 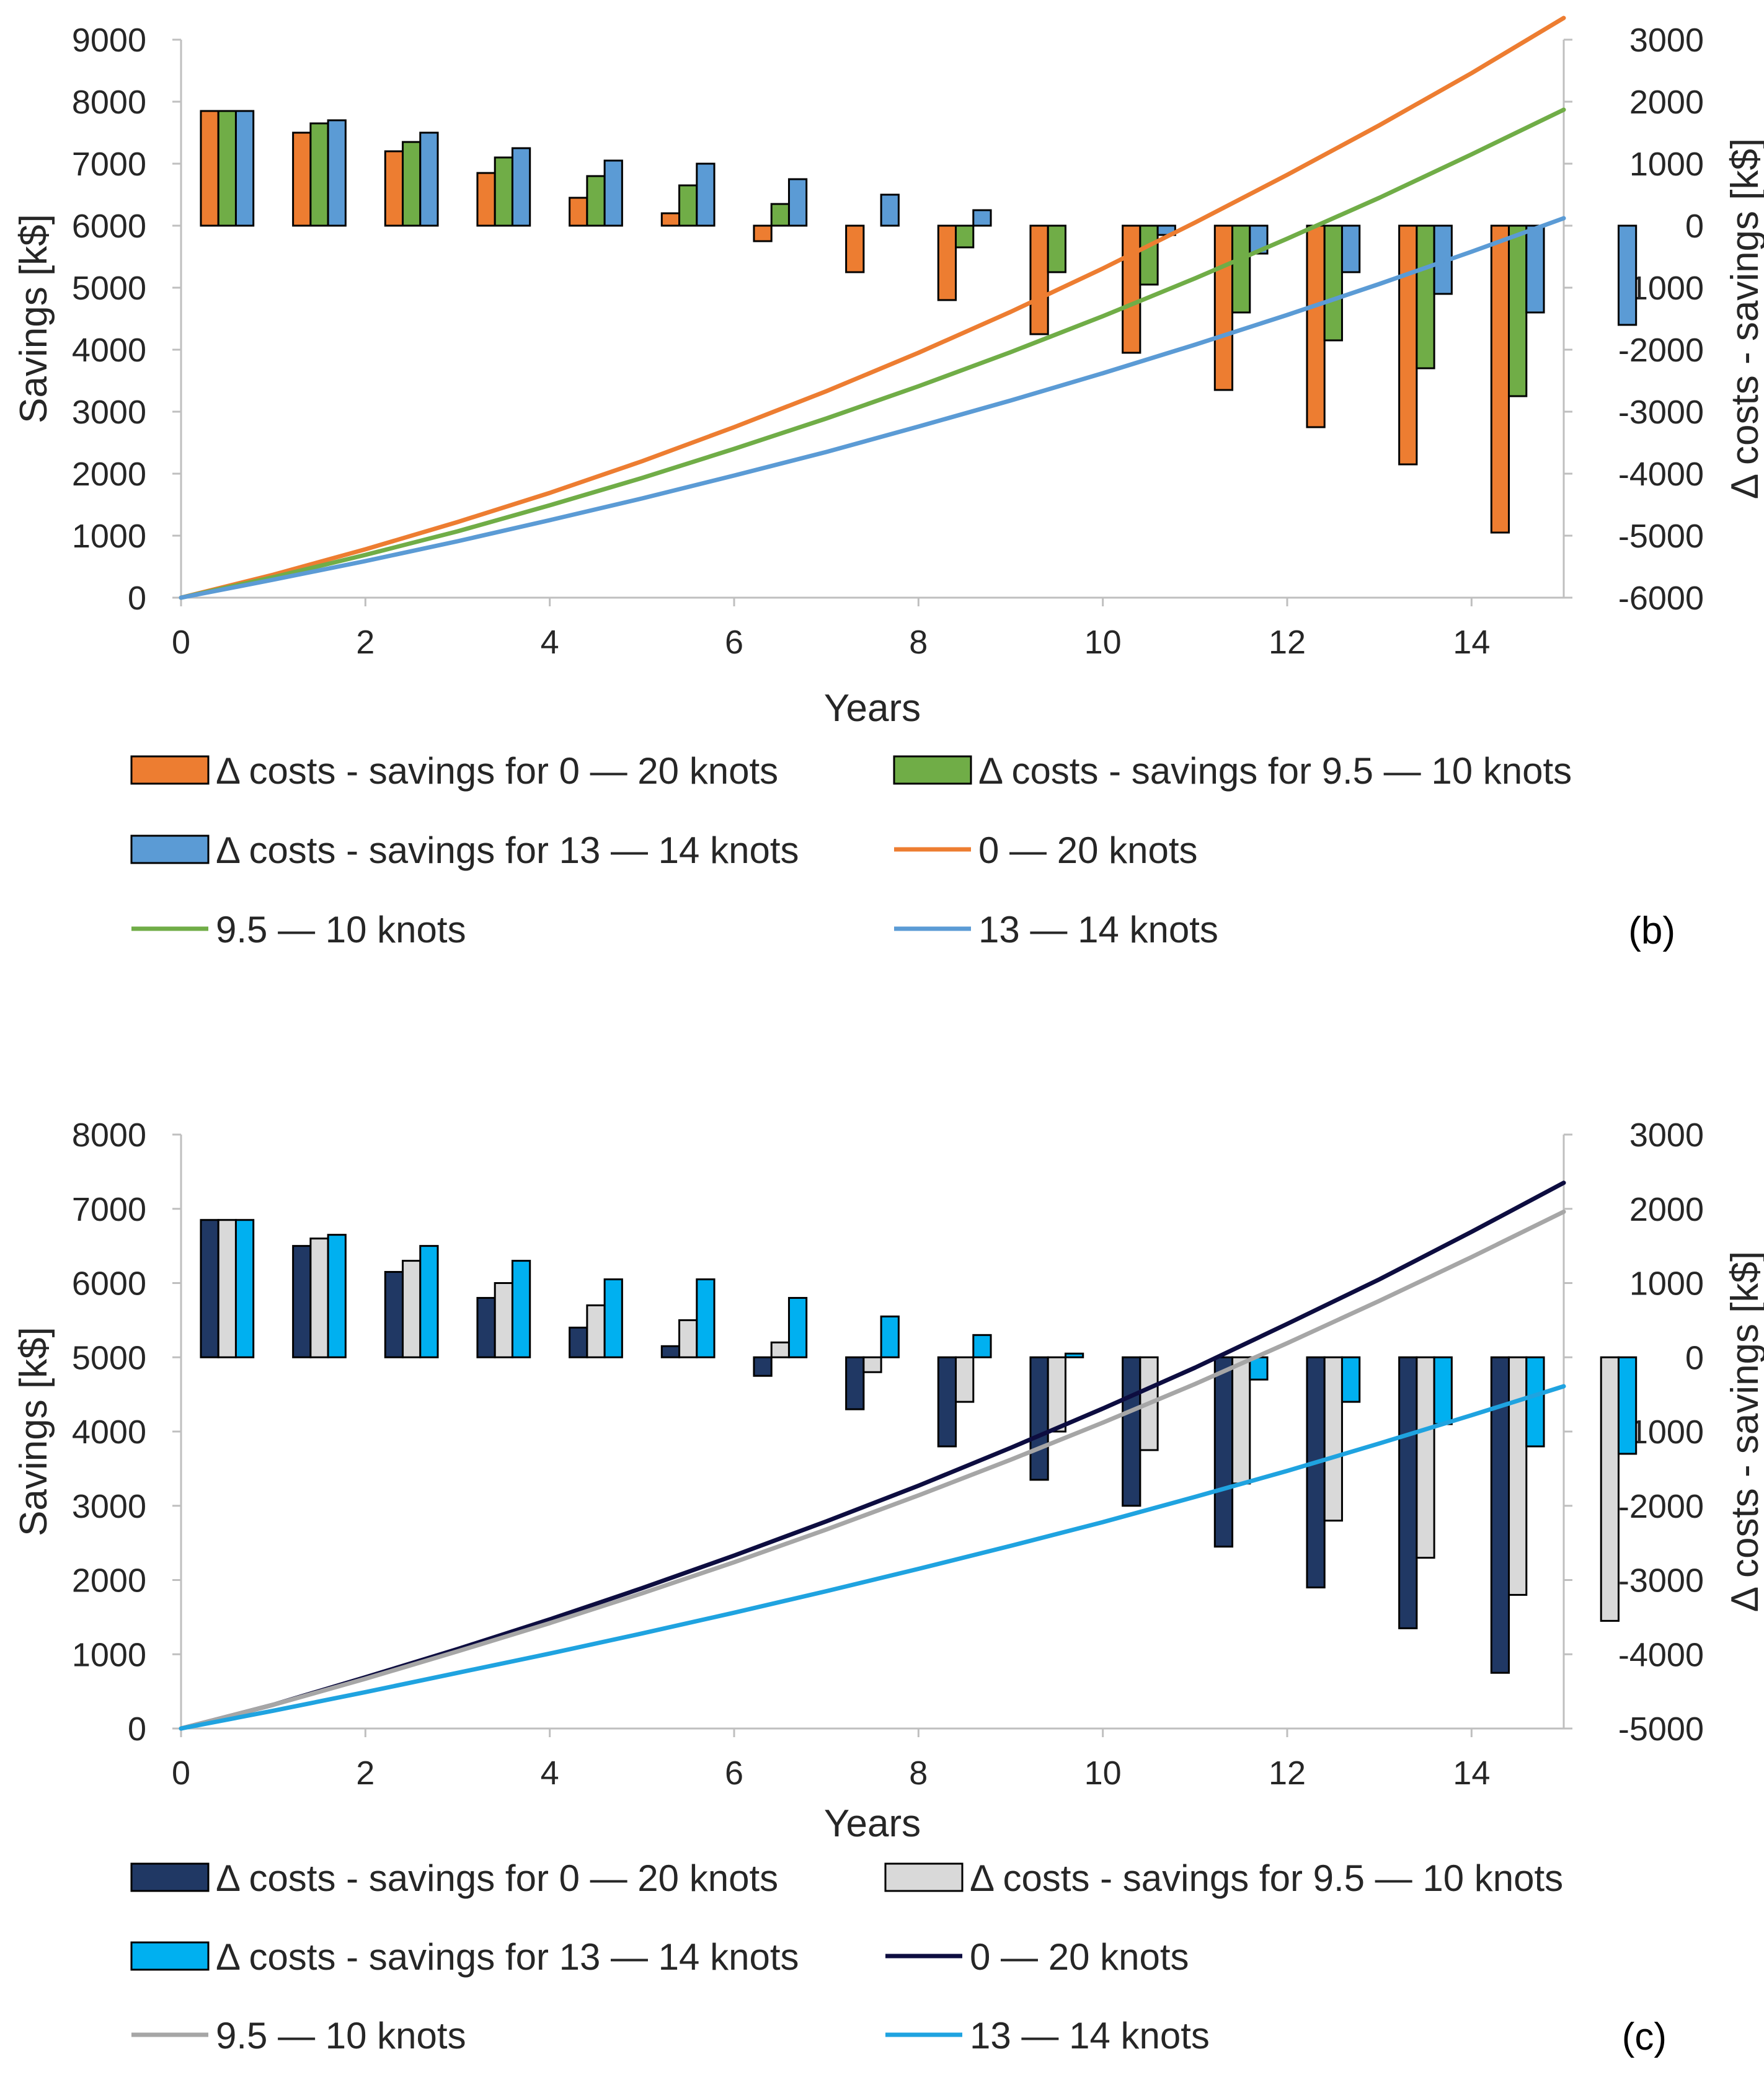 I want to click on x-tick-label: 10, so click(x=1103, y=1774).